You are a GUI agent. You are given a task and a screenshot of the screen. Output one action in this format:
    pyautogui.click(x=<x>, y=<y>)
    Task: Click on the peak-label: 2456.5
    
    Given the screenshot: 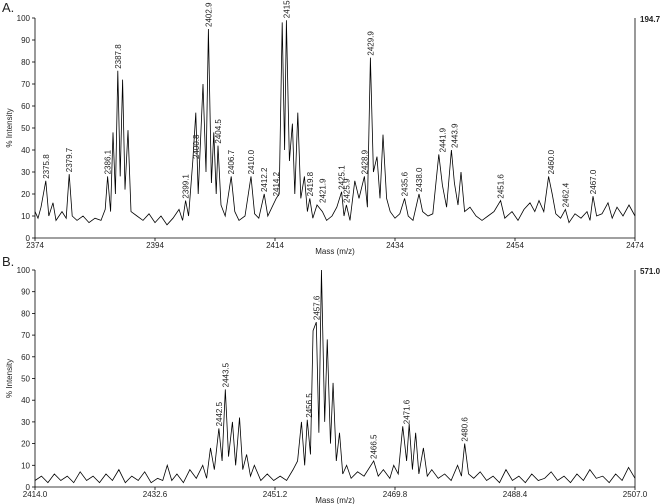 What is the action you would take?
    pyautogui.click(x=309, y=405)
    